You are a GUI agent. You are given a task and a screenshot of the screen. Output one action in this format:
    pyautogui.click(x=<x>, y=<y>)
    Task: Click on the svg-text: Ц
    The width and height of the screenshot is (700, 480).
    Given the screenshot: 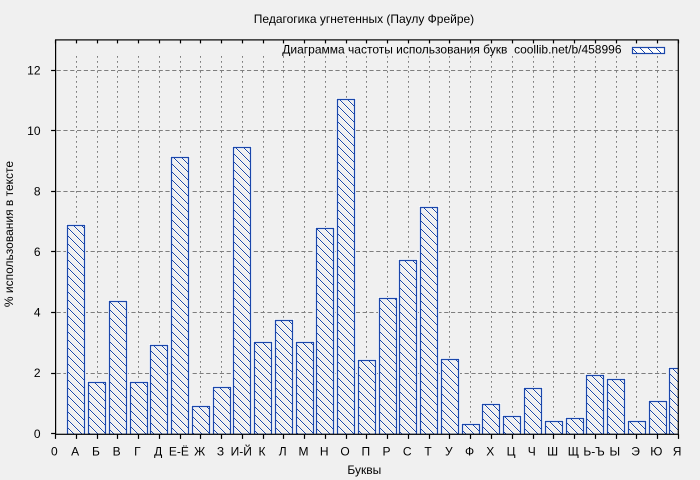 What is the action you would take?
    pyautogui.click(x=511, y=452)
    